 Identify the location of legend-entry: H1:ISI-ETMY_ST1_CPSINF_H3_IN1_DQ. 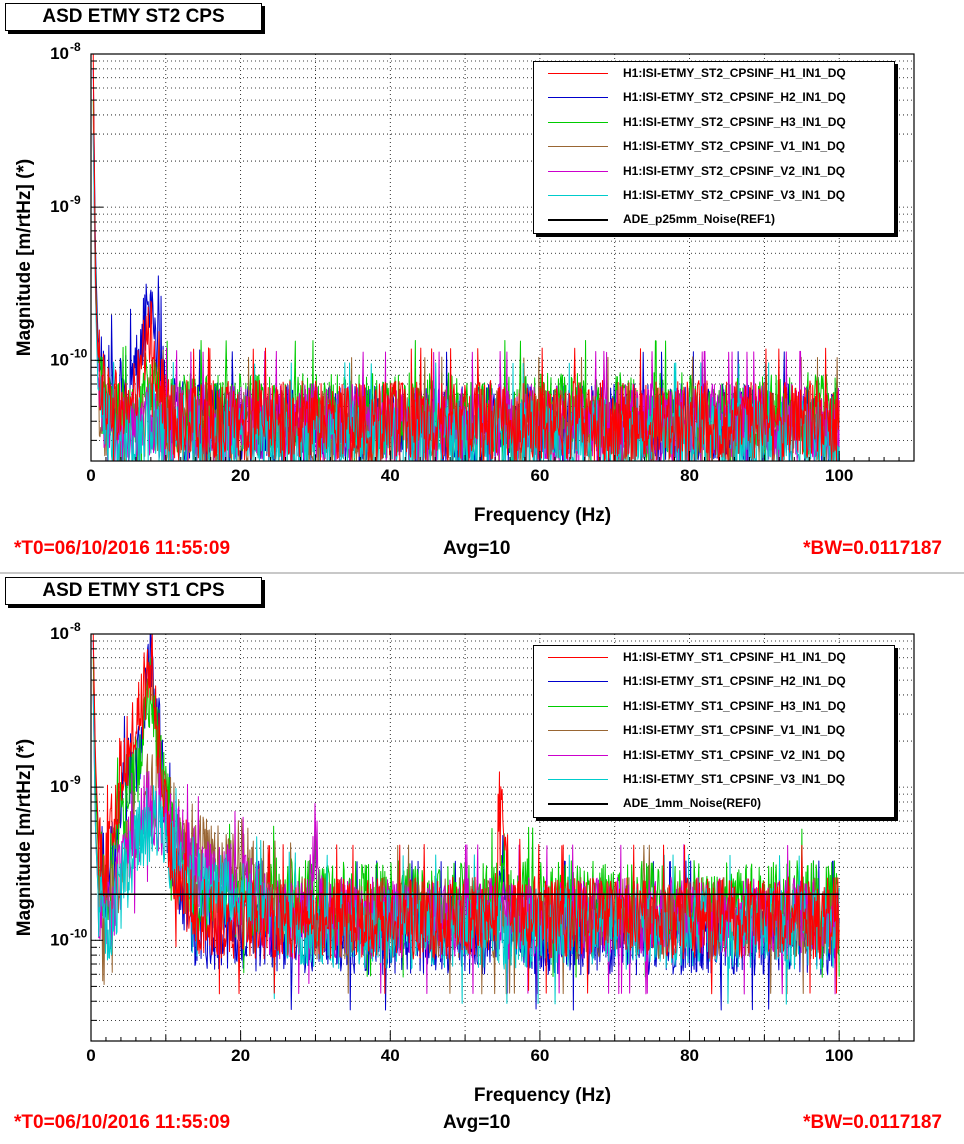
(714, 707).